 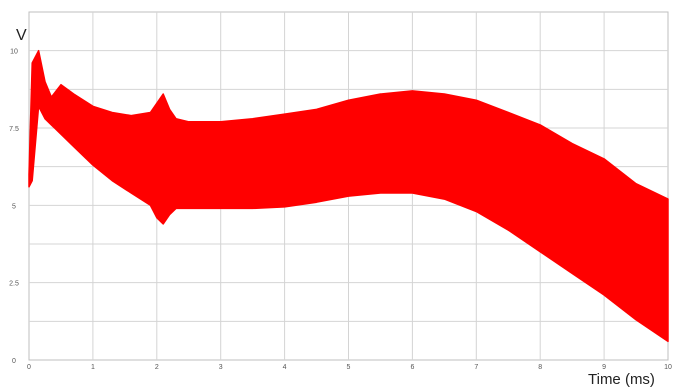 I want to click on y-tick-label: 2.5, so click(x=14, y=284).